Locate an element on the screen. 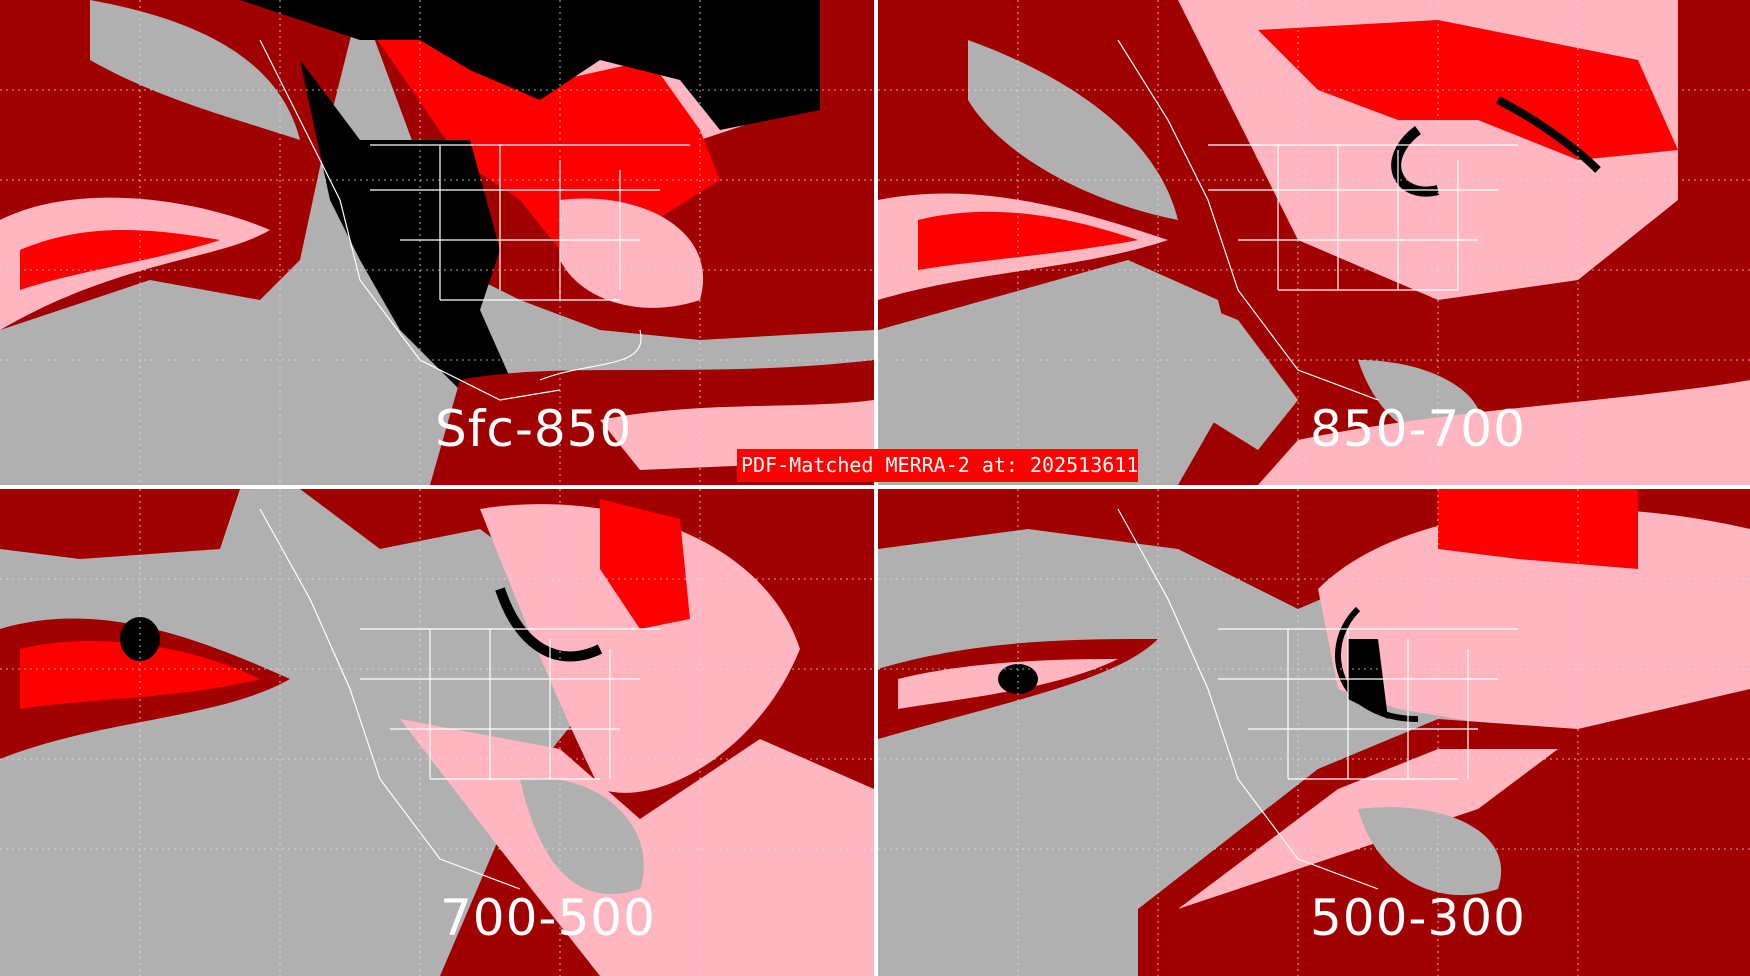  title-text: PDF-Matched MERRA-2 at: 202513611 is located at coordinates (940, 465).